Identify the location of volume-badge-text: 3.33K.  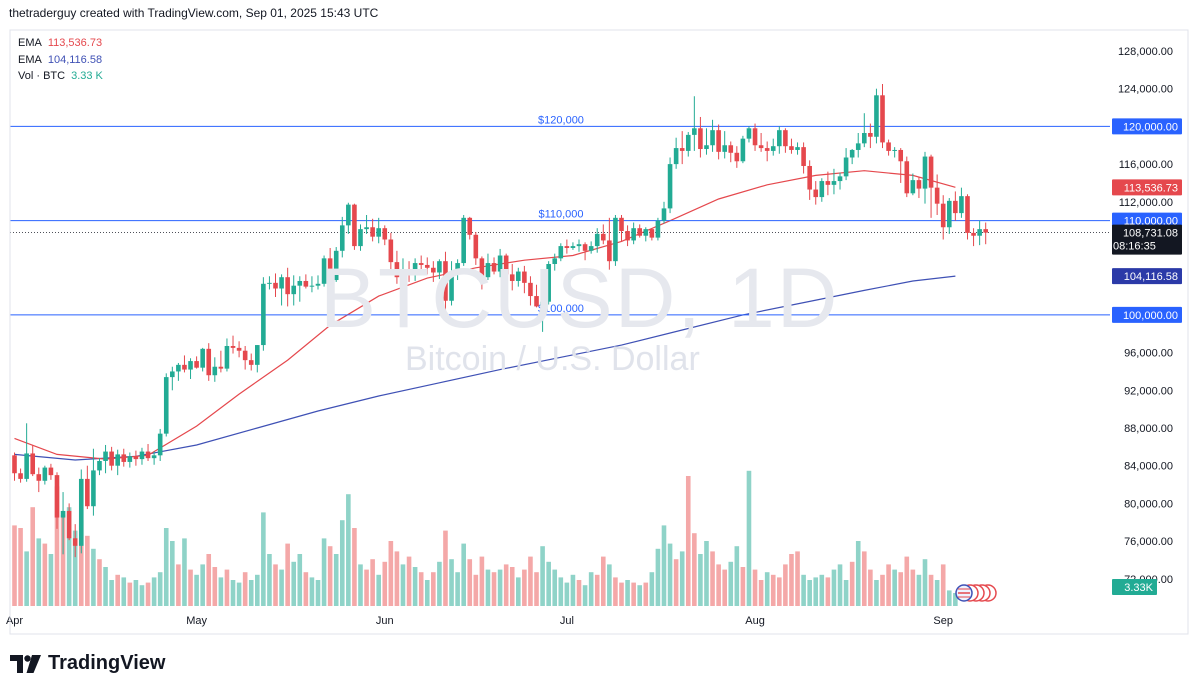
(1138, 588).